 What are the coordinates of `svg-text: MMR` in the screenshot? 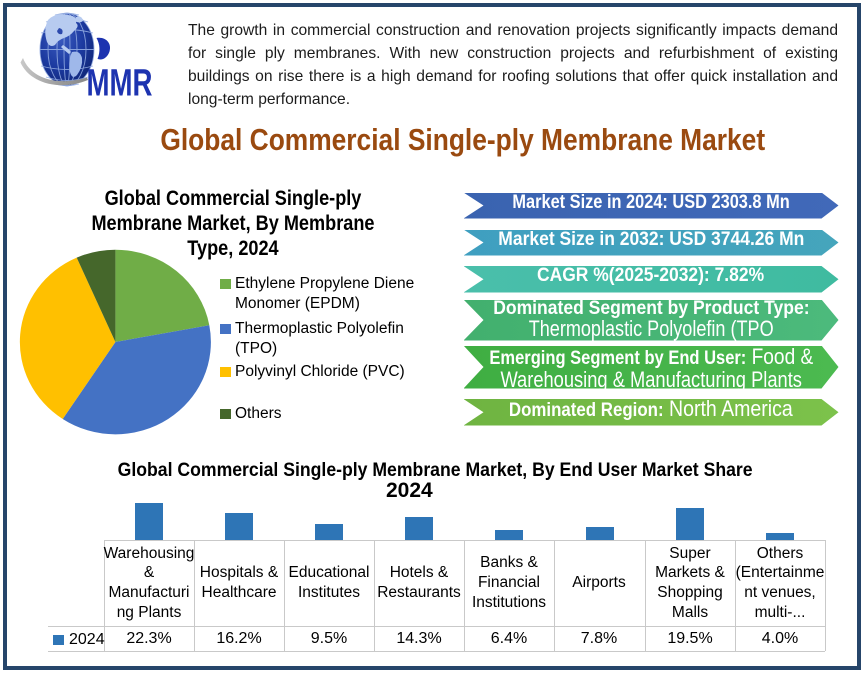 It's located at (120, 84).